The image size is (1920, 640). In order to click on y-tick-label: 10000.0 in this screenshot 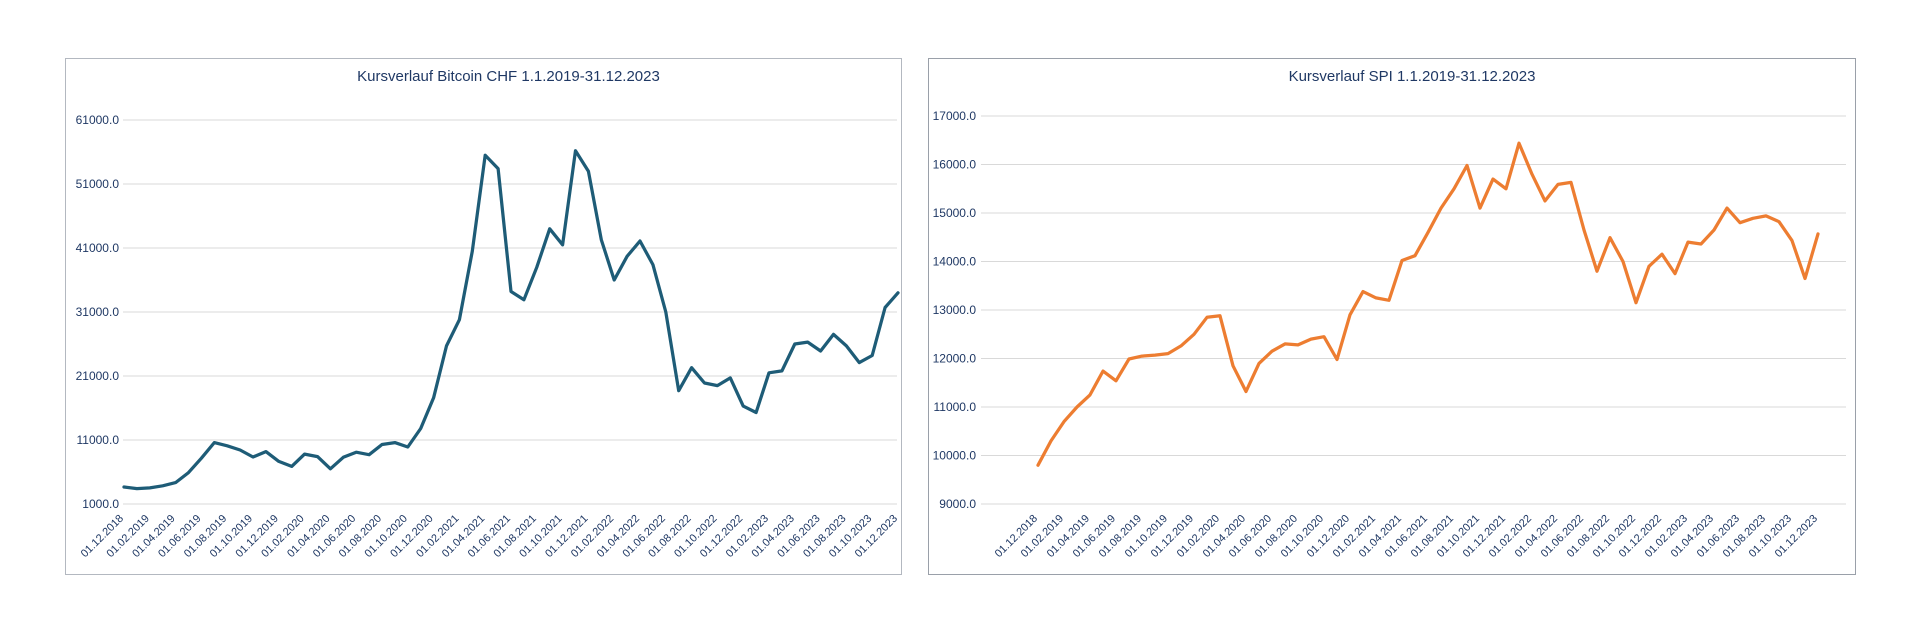, I will do `click(955, 456)`.